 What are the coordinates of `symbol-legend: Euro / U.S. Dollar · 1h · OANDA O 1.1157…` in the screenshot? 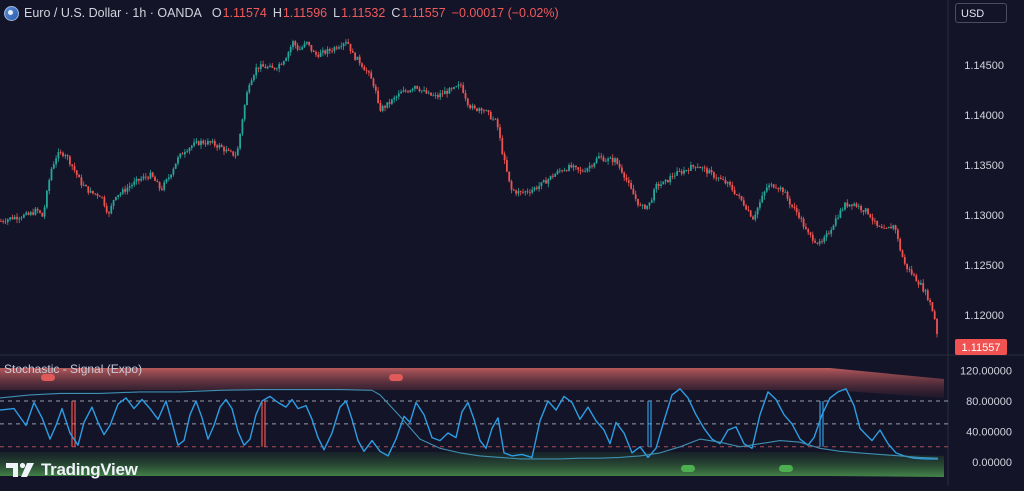 It's located at (282, 13).